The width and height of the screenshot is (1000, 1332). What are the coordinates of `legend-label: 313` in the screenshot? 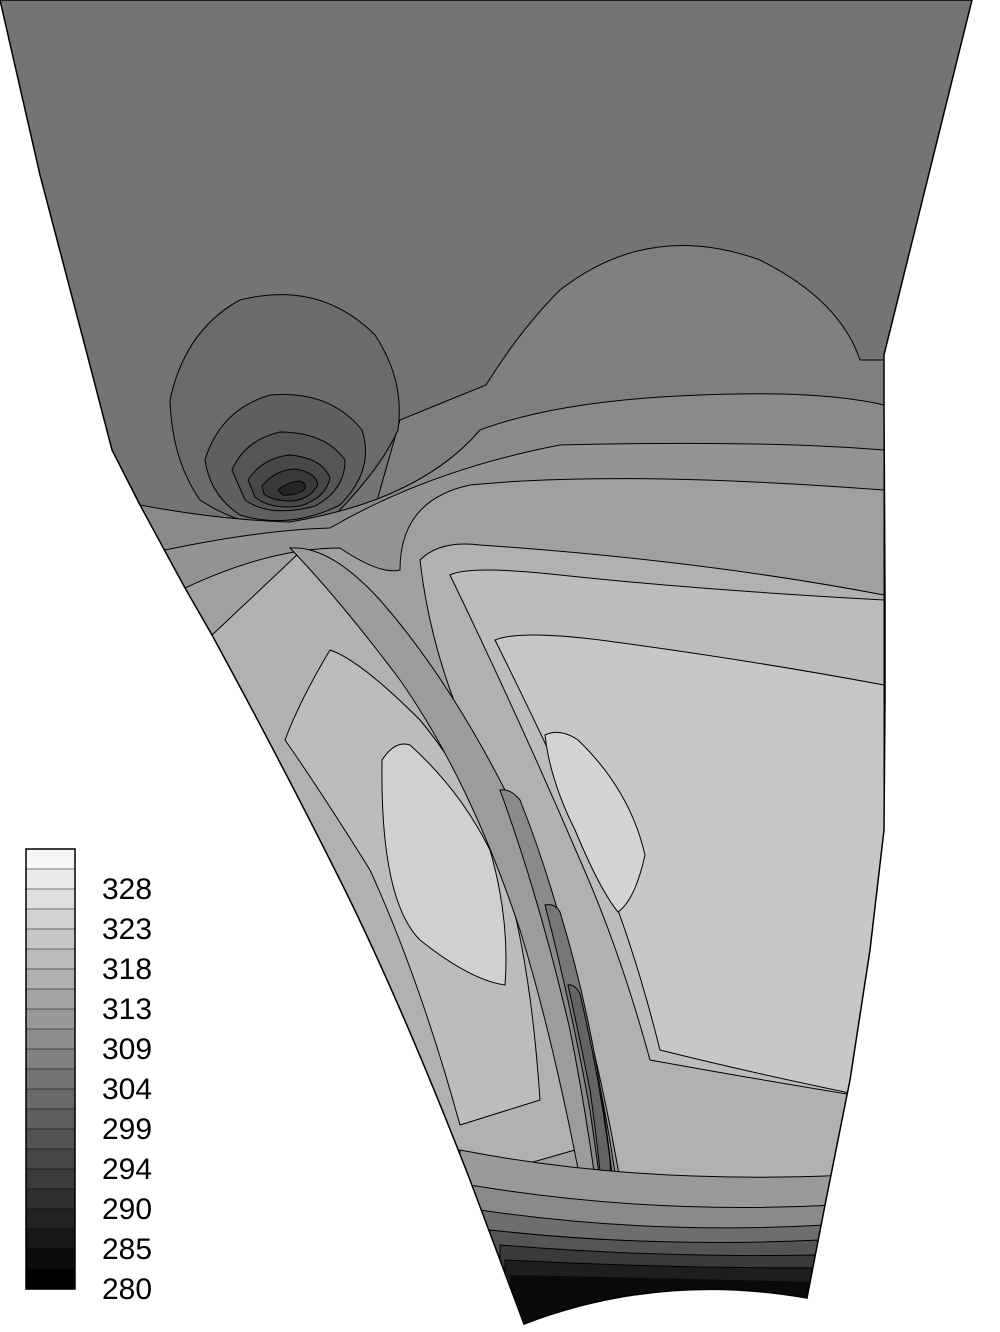 It's located at (127, 1009).